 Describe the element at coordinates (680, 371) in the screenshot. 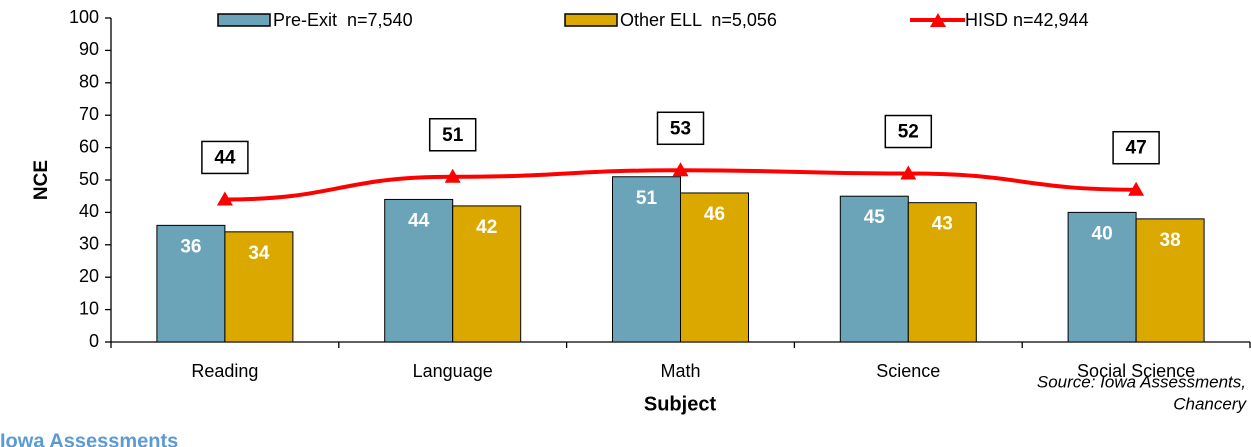

I see `x-tick-label: Math` at that location.